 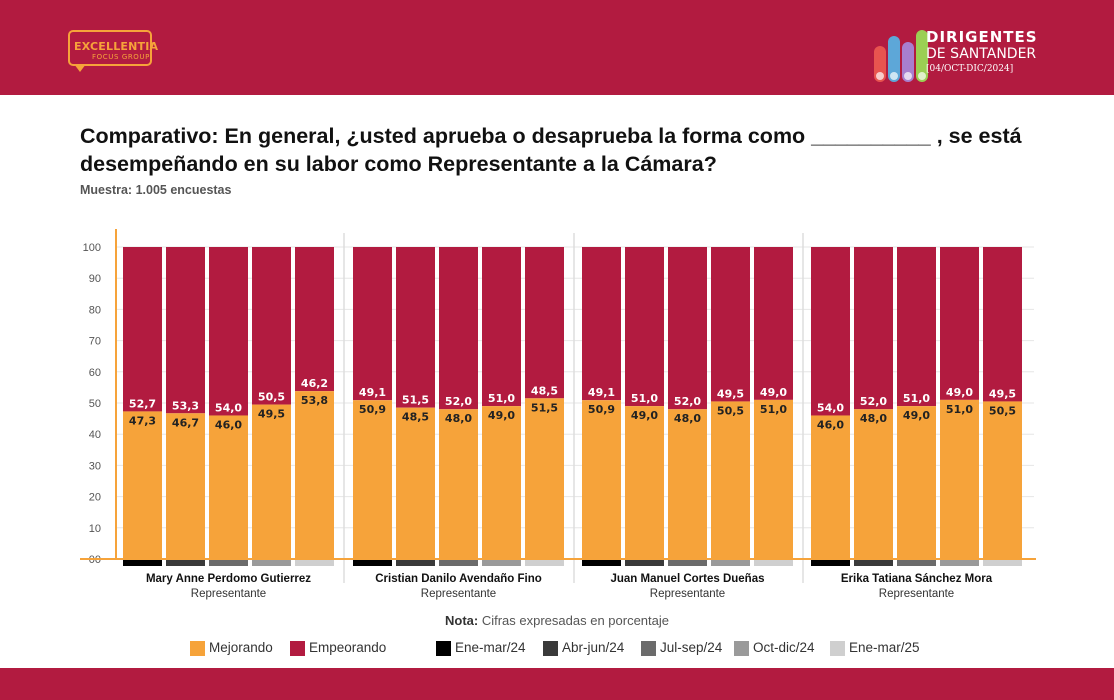 What do you see at coordinates (593, 647) in the screenshot?
I see `legend-label: Abr-jun/24` at bounding box center [593, 647].